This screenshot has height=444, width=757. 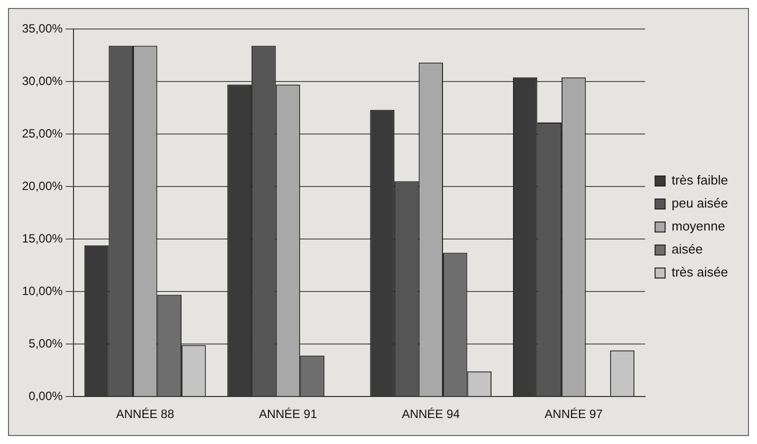 I want to click on legend-label: peu aisée, so click(x=700, y=203).